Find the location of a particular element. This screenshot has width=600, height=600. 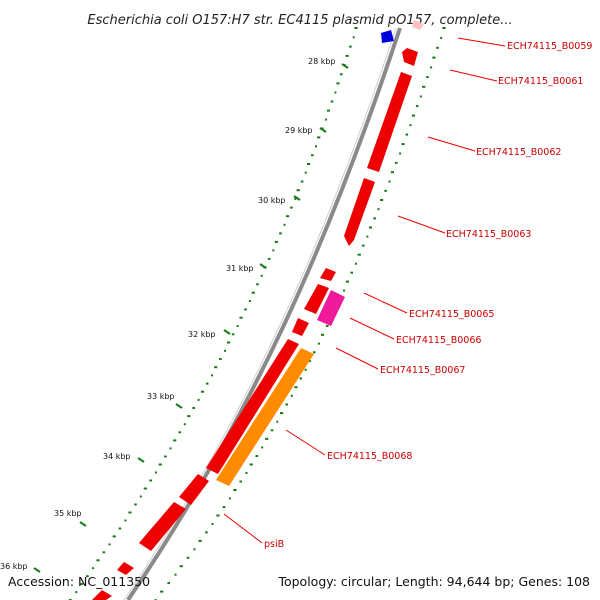

leader-b0066 is located at coordinates (372, 328).